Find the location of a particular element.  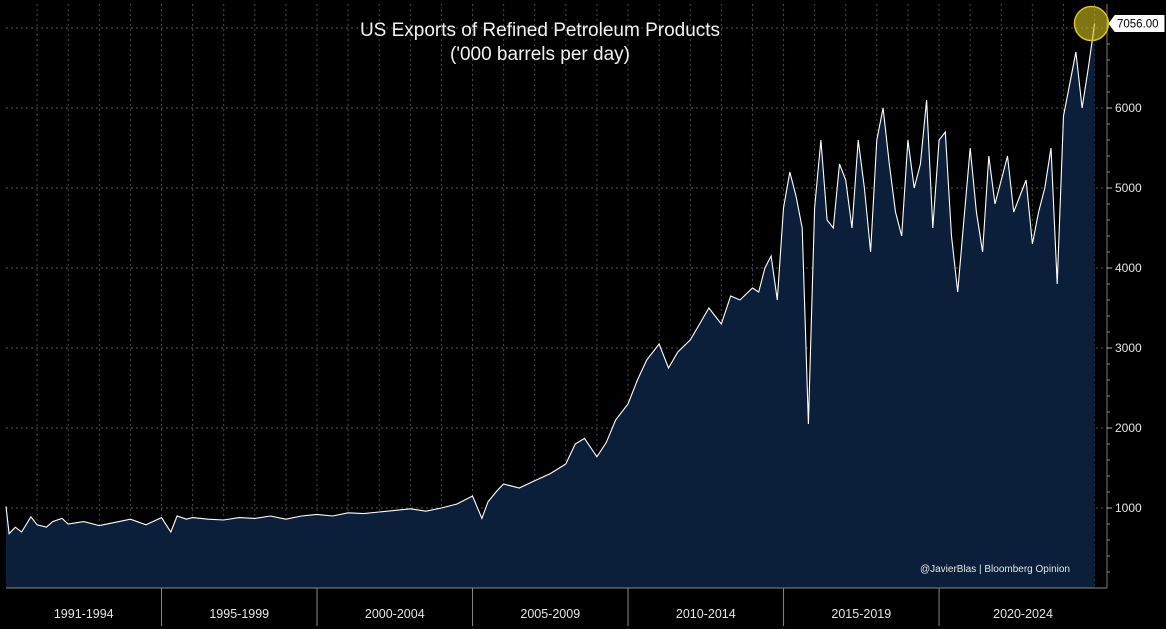

y-tick-label: 4000 is located at coordinates (1128, 268).